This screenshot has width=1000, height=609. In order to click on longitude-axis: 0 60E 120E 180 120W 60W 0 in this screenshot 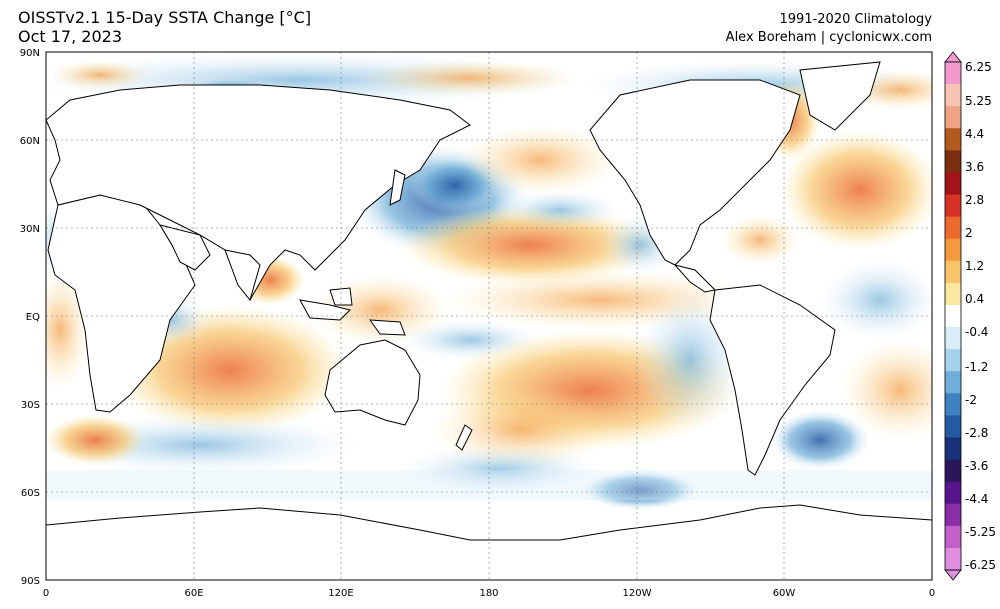, I will do `click(489, 593)`.